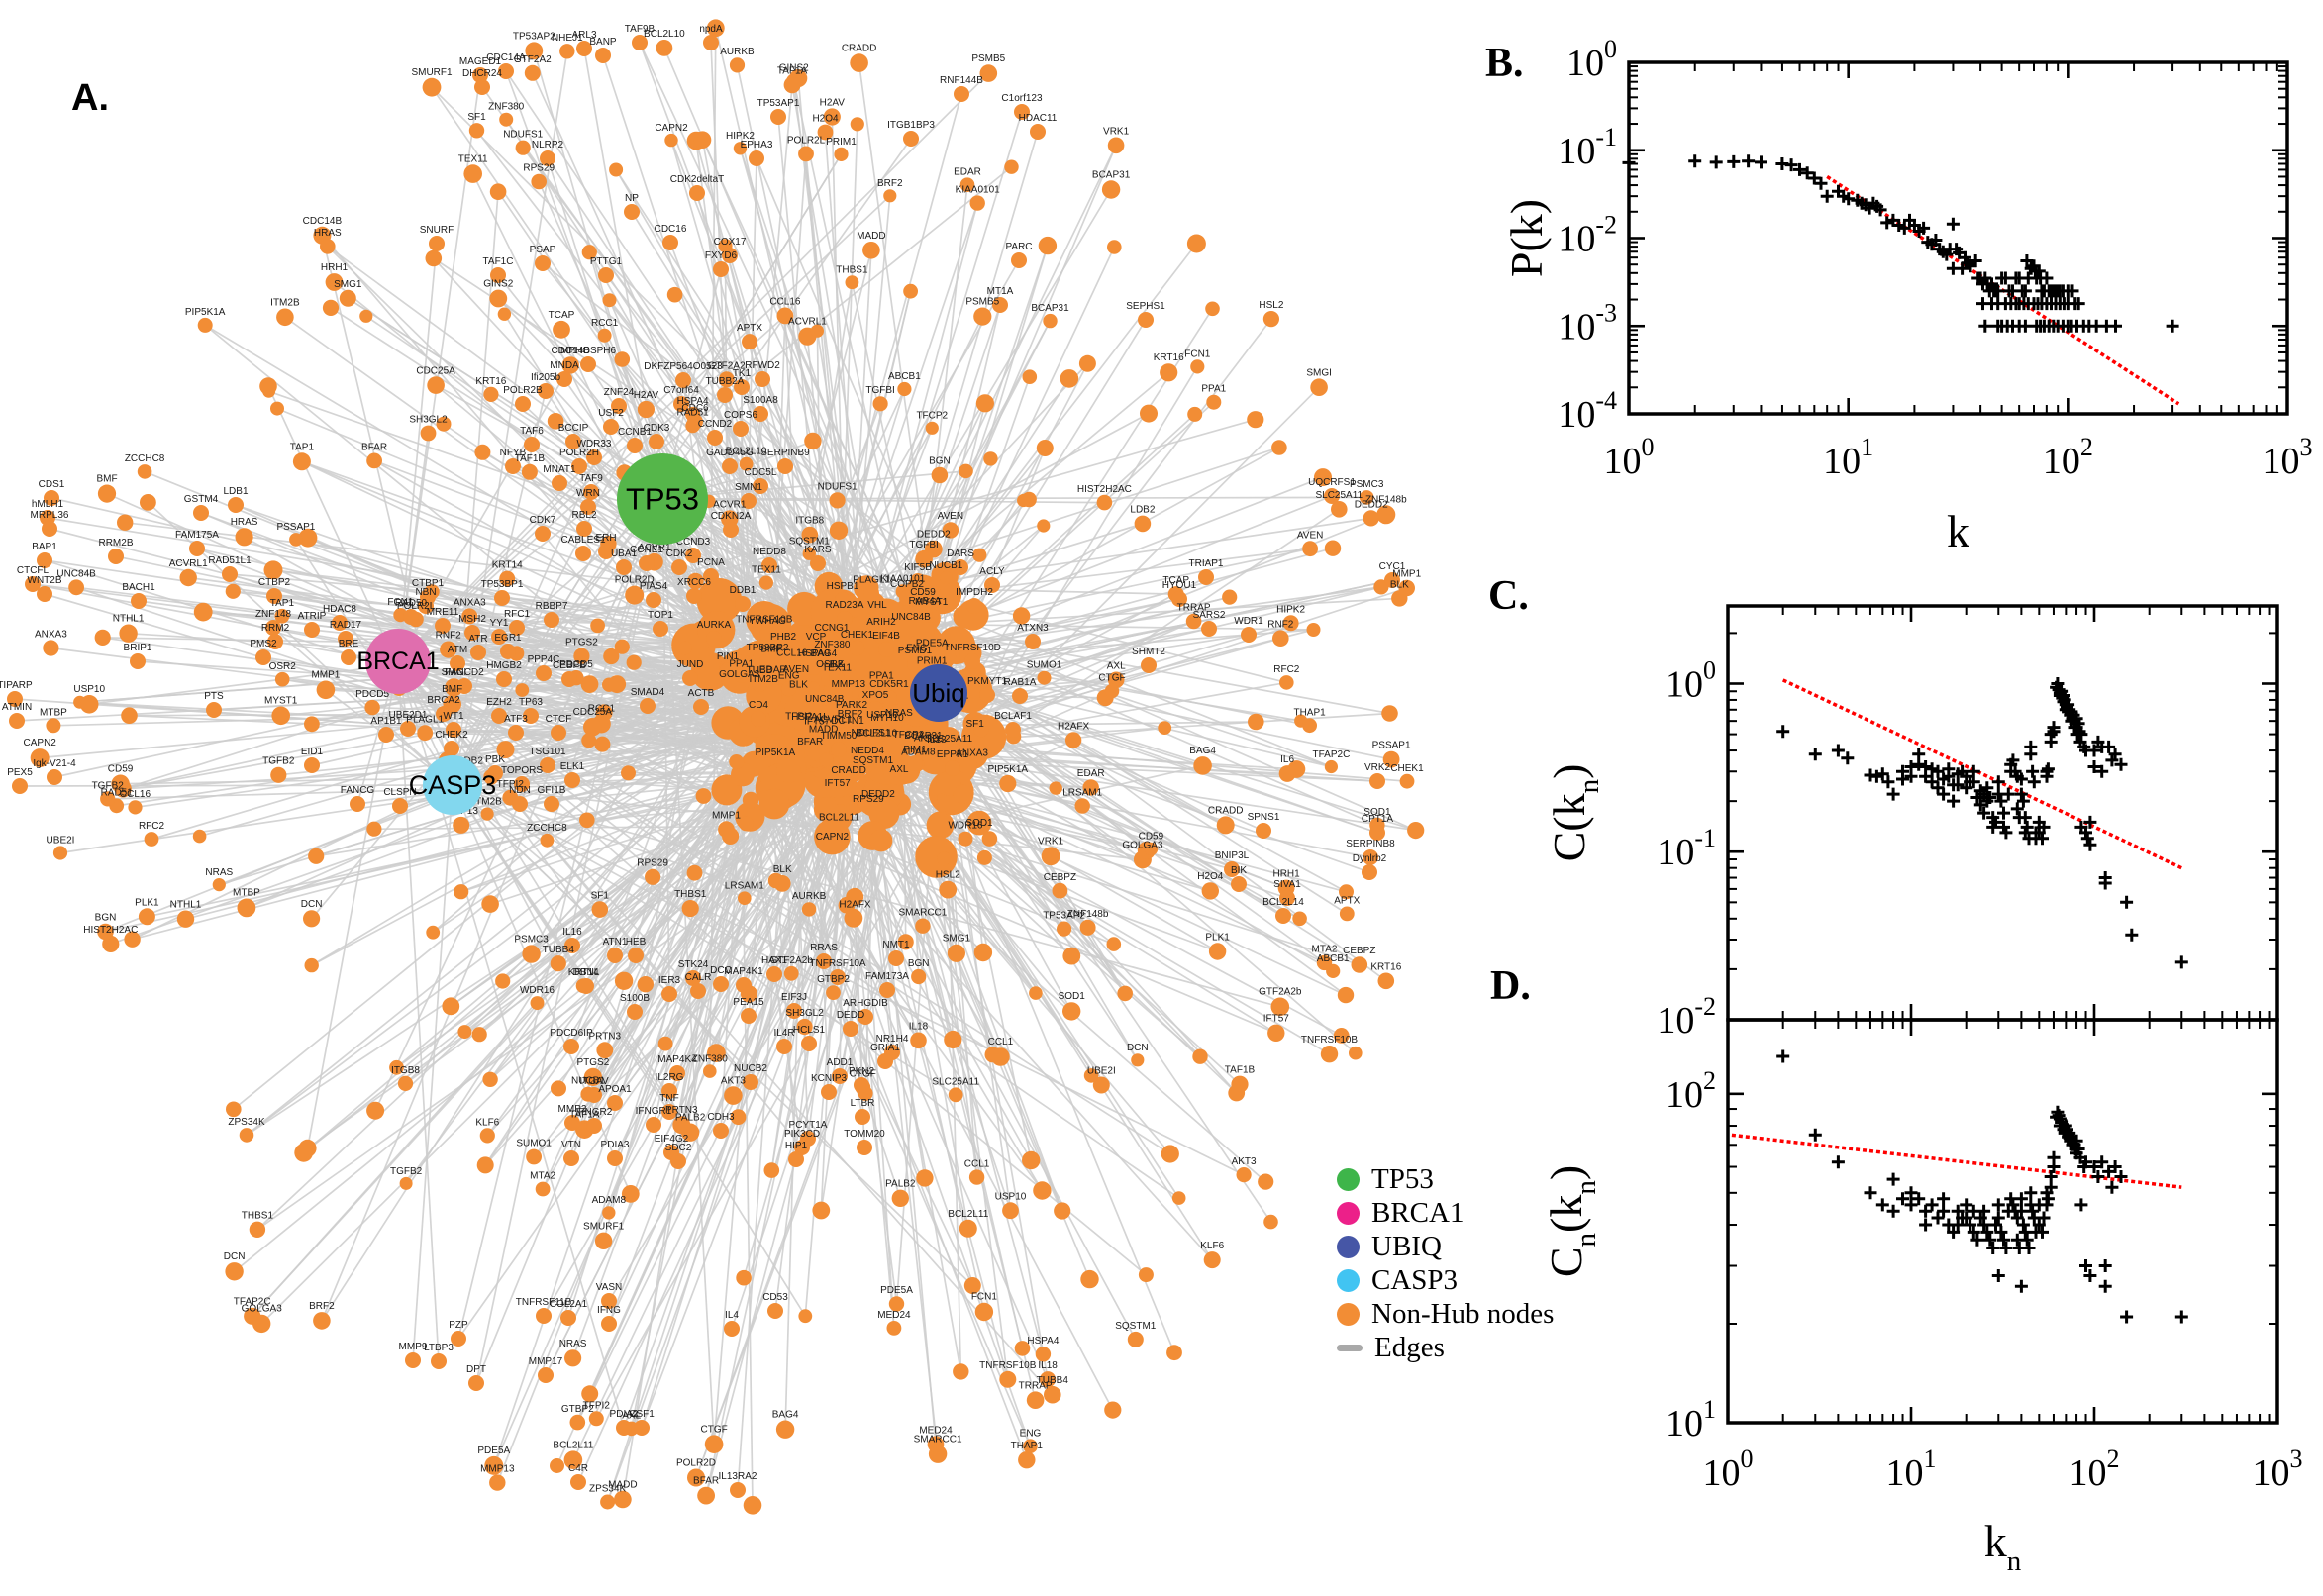 The image size is (2323, 1596). What do you see at coordinates (1406, 1246) in the screenshot?
I see `legend-label: UBIQ` at bounding box center [1406, 1246].